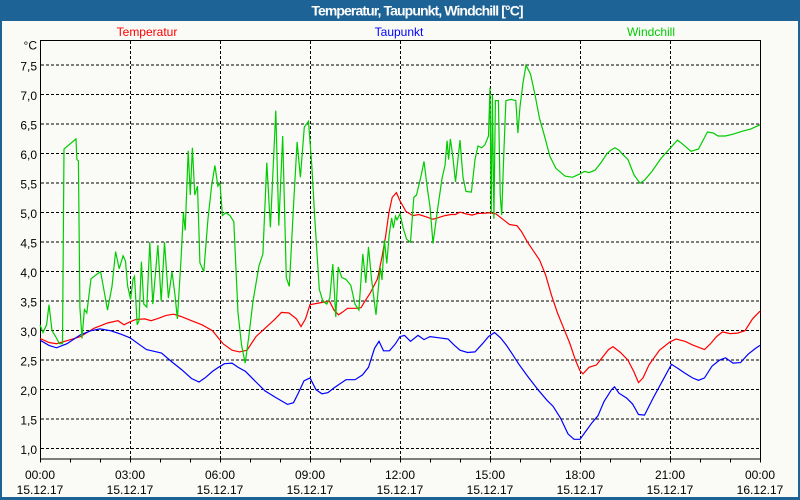  I want to click on svg-text: 2,0, so click(28, 391).